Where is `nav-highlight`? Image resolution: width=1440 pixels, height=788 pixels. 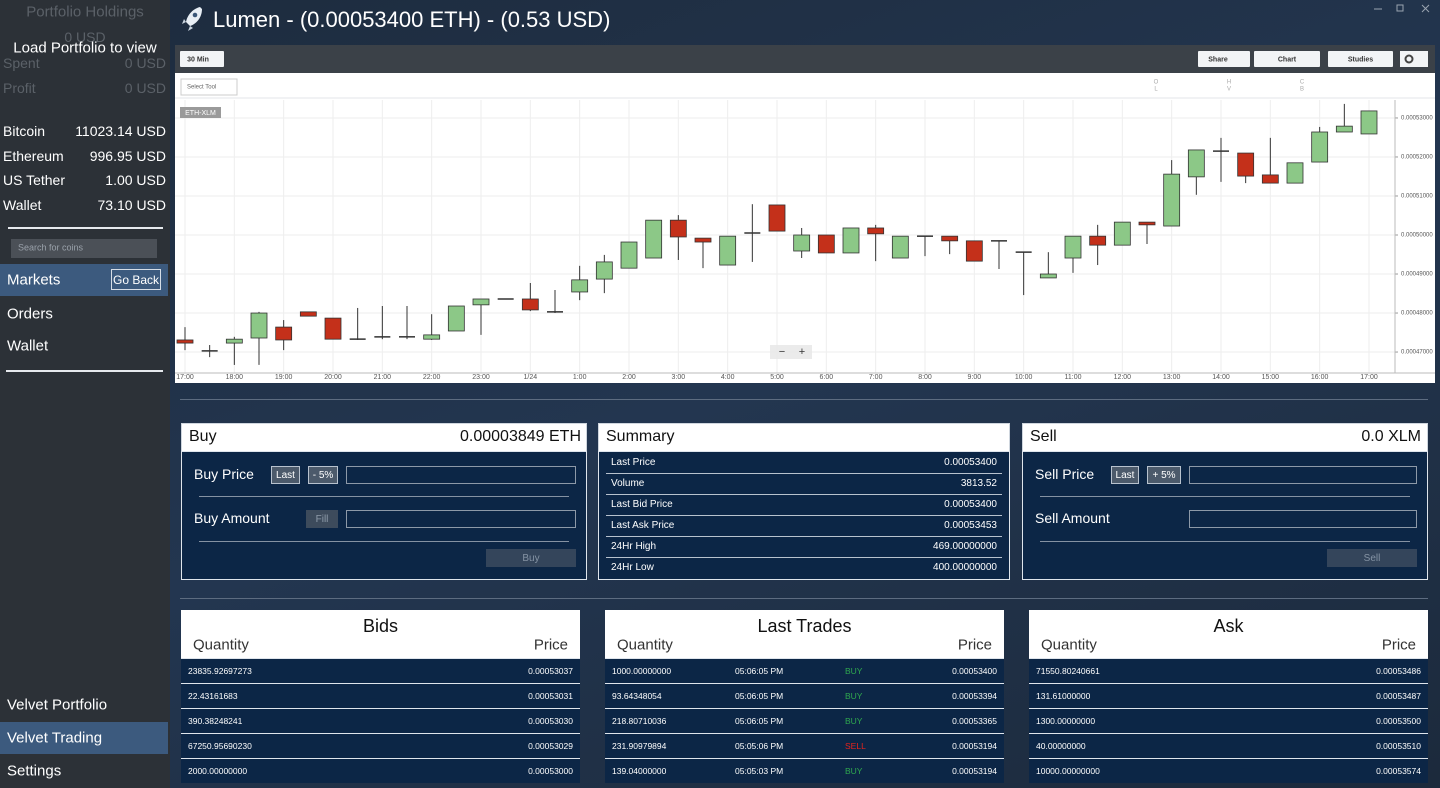
nav-highlight is located at coordinates (84, 738).